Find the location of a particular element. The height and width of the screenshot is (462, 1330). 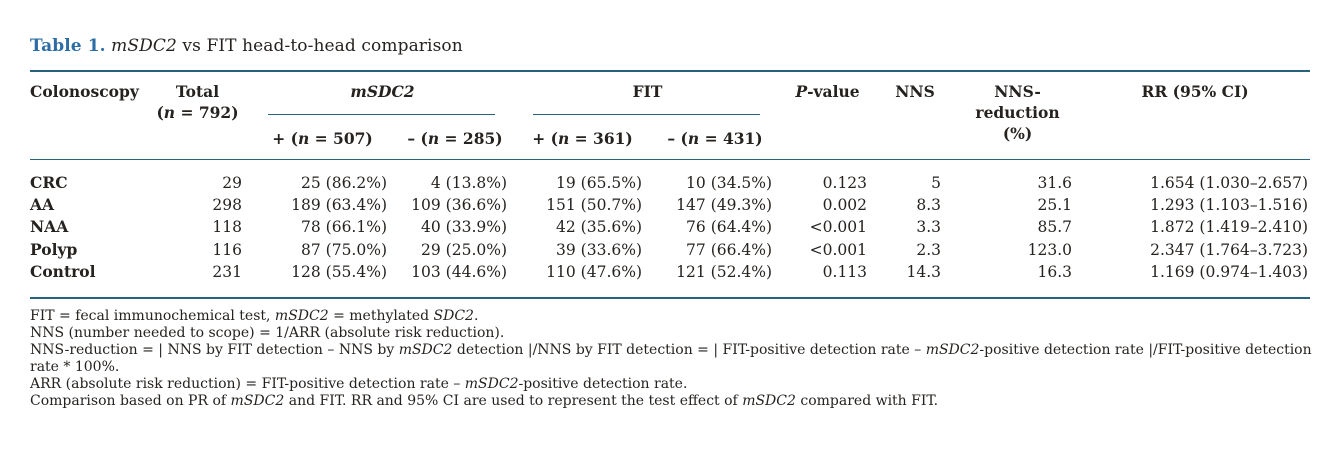

cell-rr: 2.347 (1.764–3.723) is located at coordinates (1229, 249).